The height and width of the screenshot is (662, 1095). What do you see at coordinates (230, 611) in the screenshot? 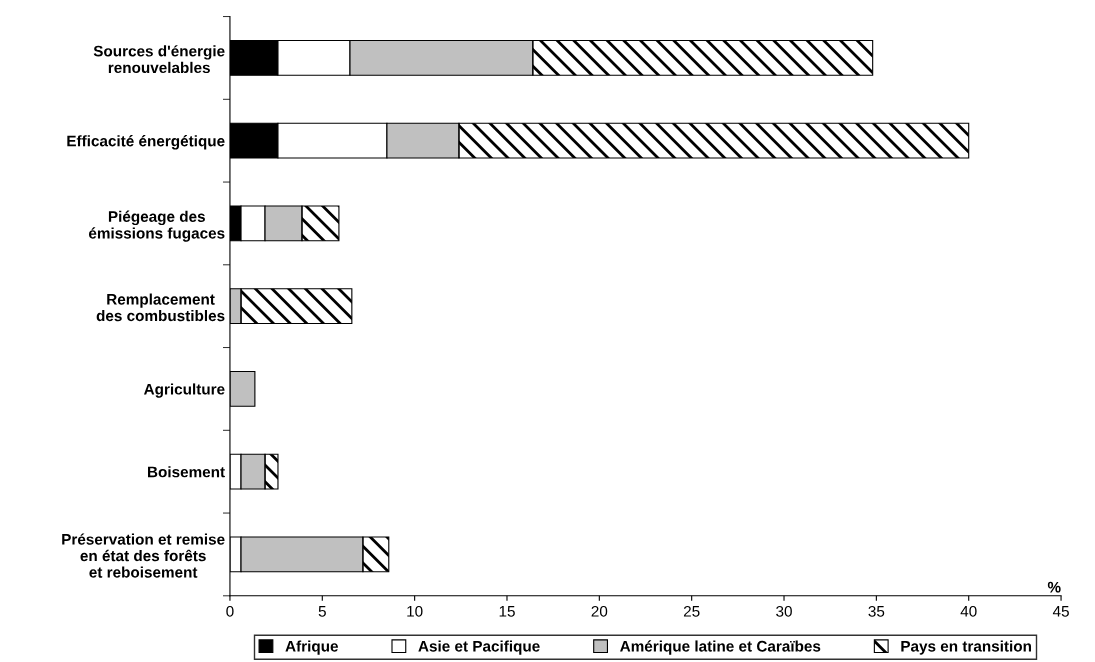
I see `x-tick-label: 0` at bounding box center [230, 611].